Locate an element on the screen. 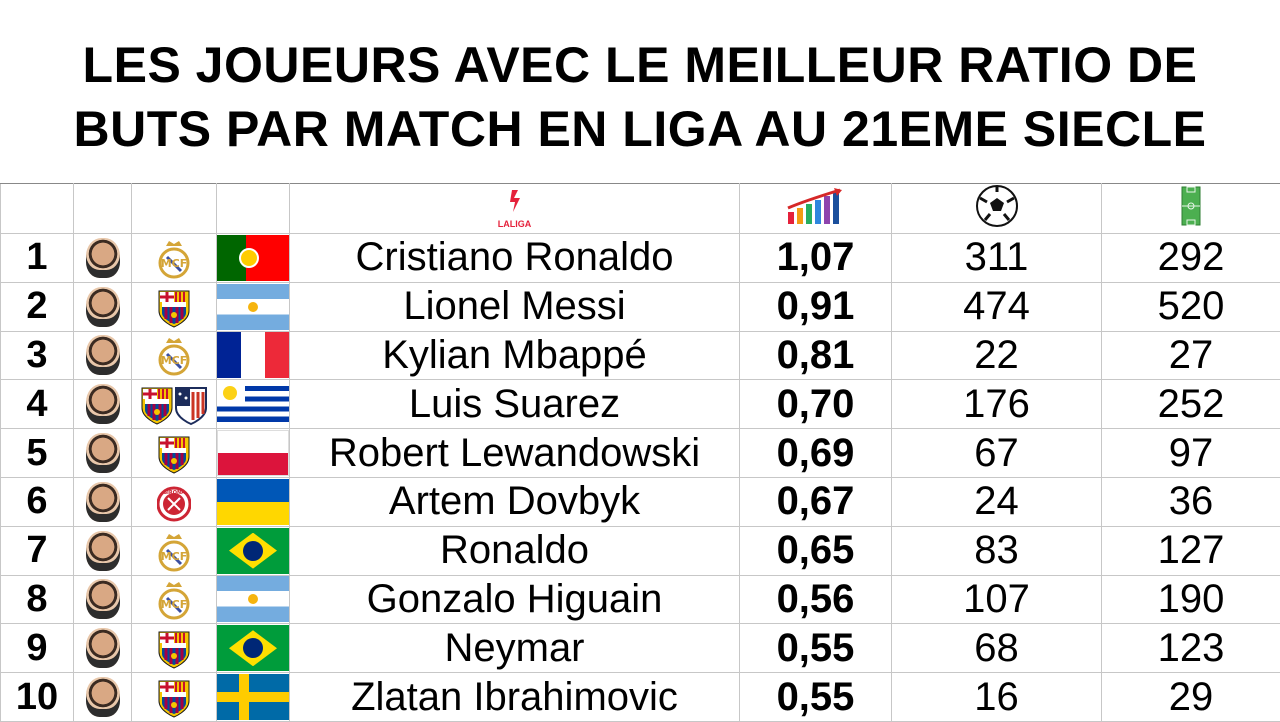 Image resolution: width=1280 pixels, height=722 pixels. flag-fr-icon is located at coordinates (253, 355).